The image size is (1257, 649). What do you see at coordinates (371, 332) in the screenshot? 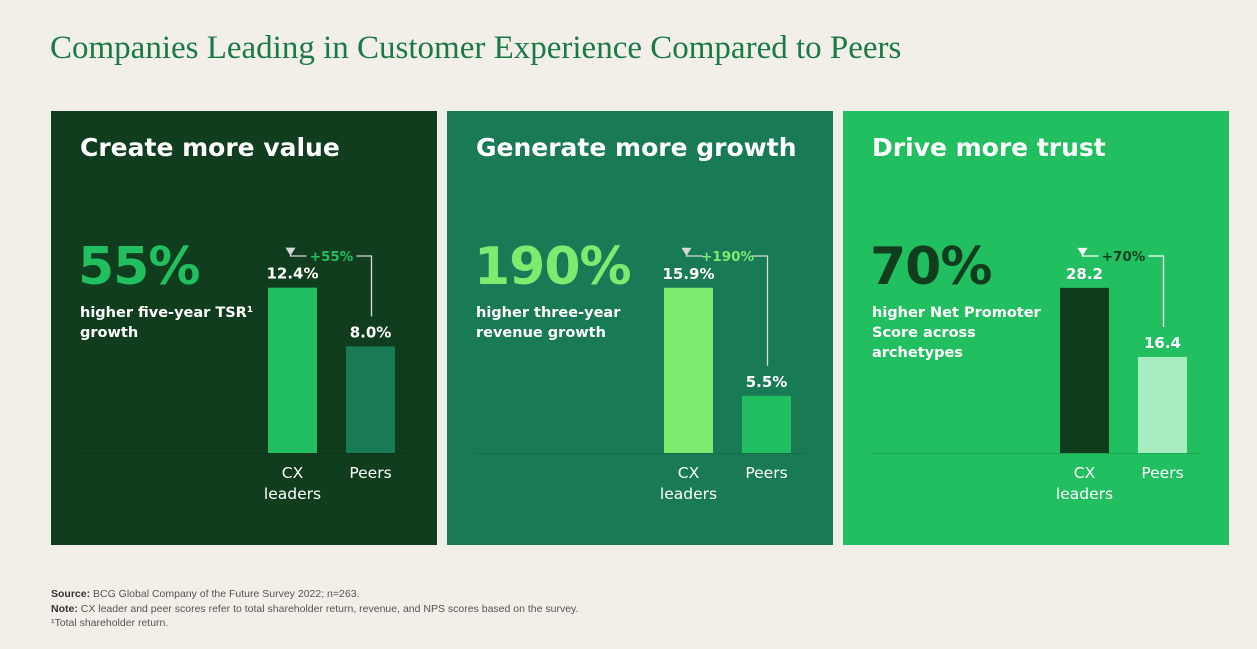
I see `value-label: 8.0%` at bounding box center [371, 332].